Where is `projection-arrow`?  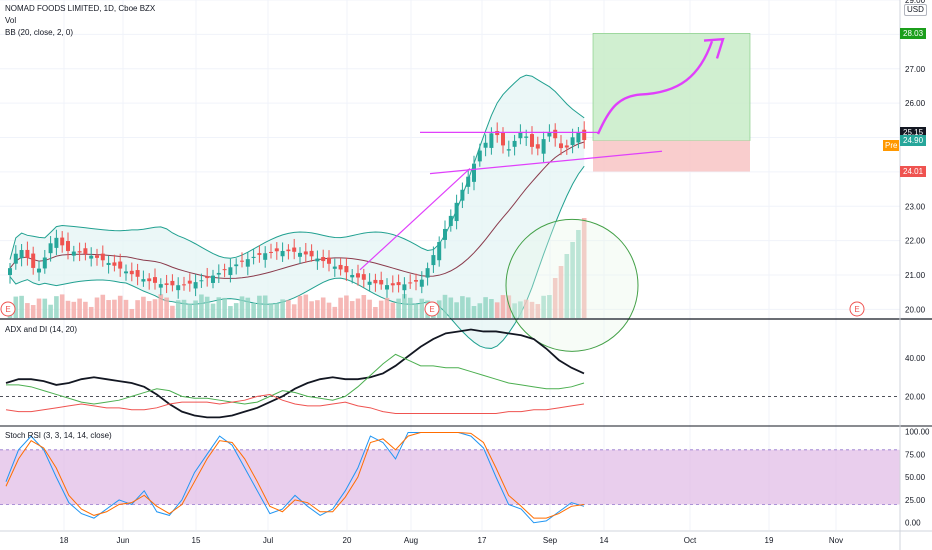
projection-arrow is located at coordinates (655, 87).